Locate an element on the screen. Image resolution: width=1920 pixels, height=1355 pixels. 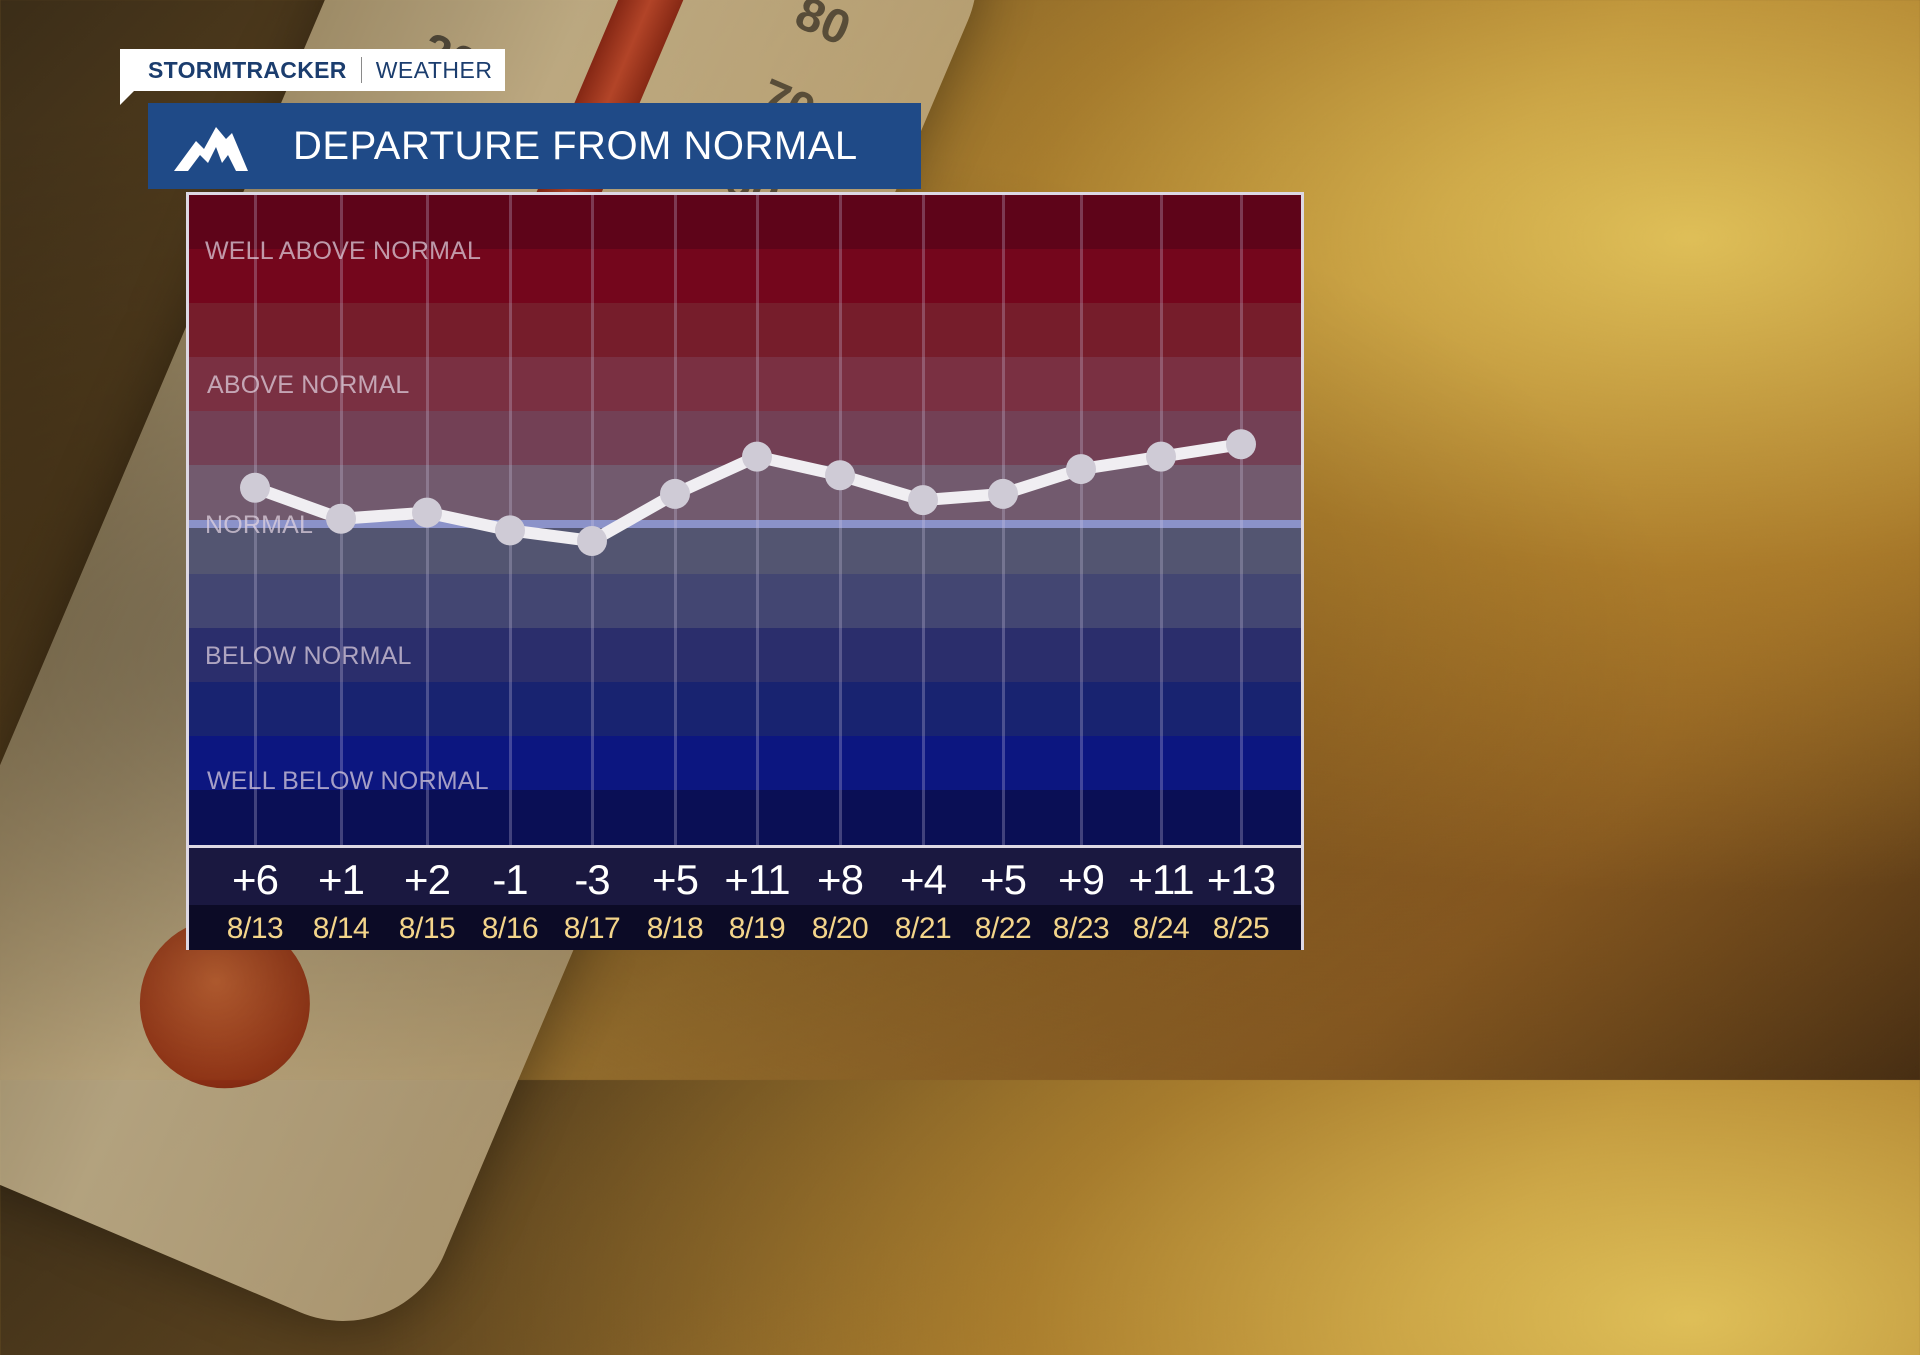
band-below-high is located at coordinates (745, 601).